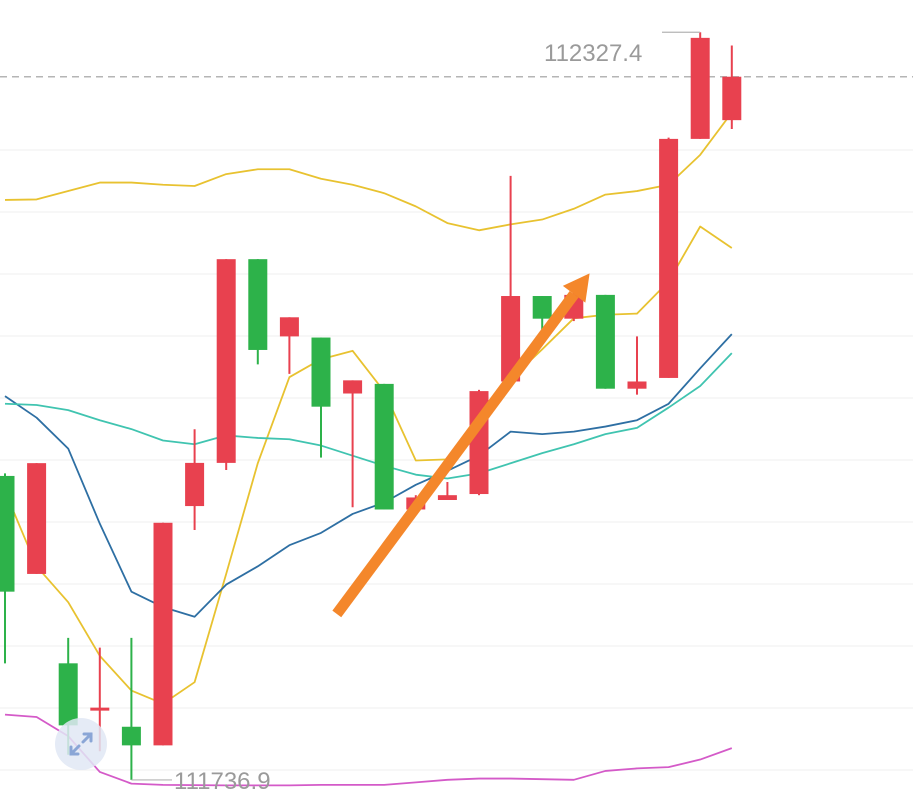 The width and height of the screenshot is (913, 806). I want to click on expand-chart-button, so click(81, 744).